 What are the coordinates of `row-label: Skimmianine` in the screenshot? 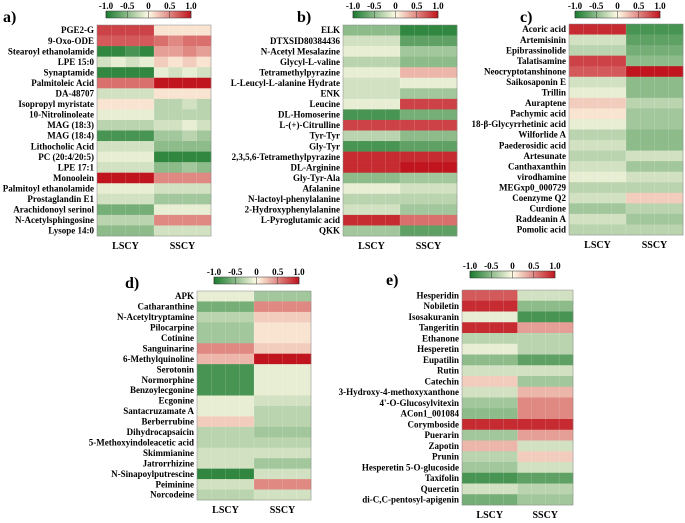 It's located at (168, 453).